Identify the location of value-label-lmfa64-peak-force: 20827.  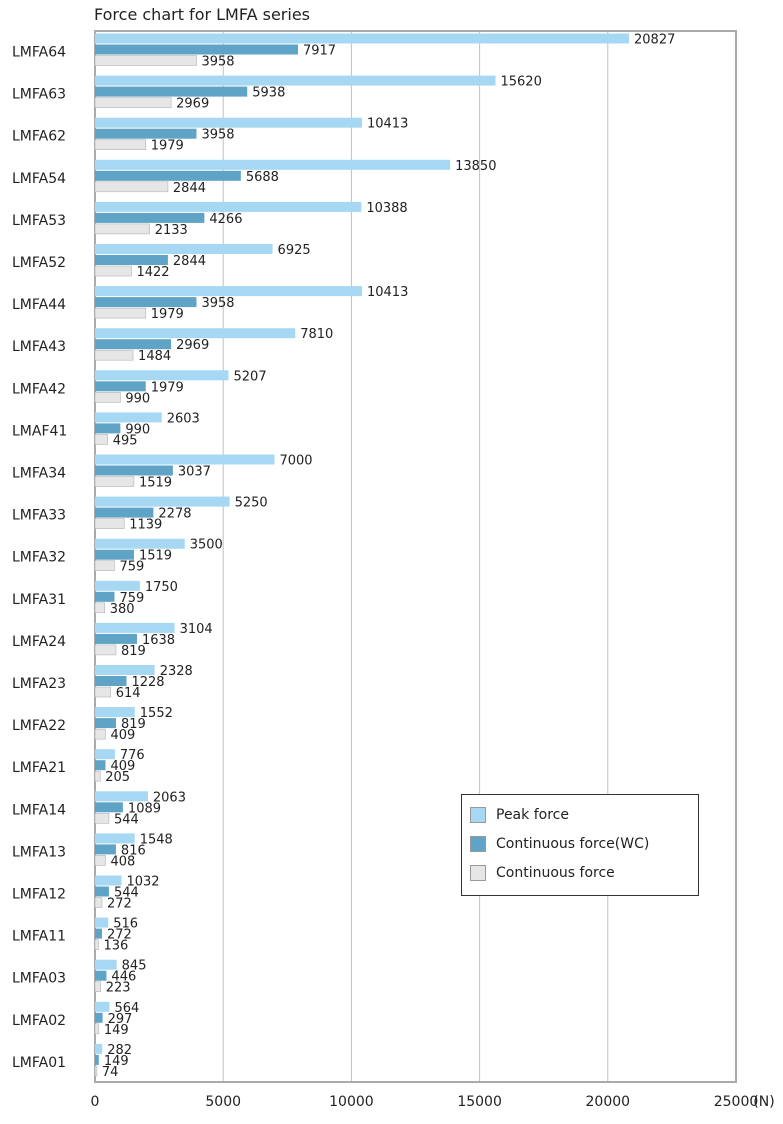
(654, 40).